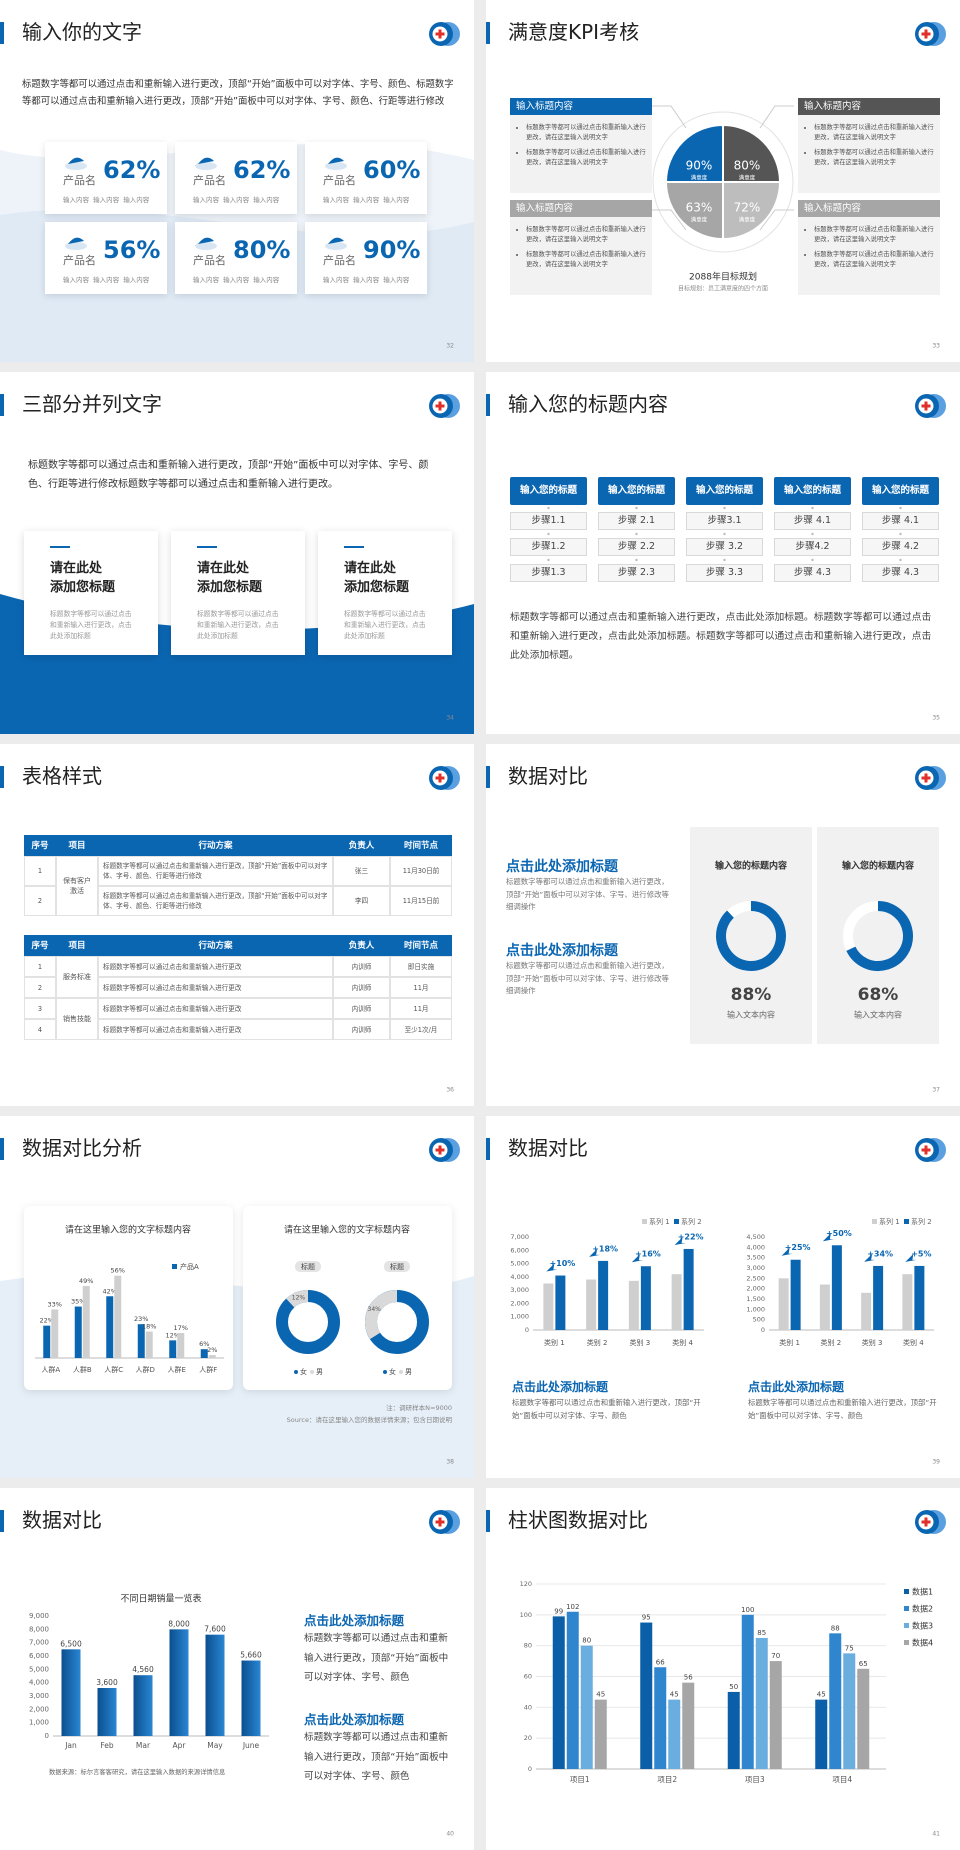  I want to click on legend-dot, so click(401, 1372).